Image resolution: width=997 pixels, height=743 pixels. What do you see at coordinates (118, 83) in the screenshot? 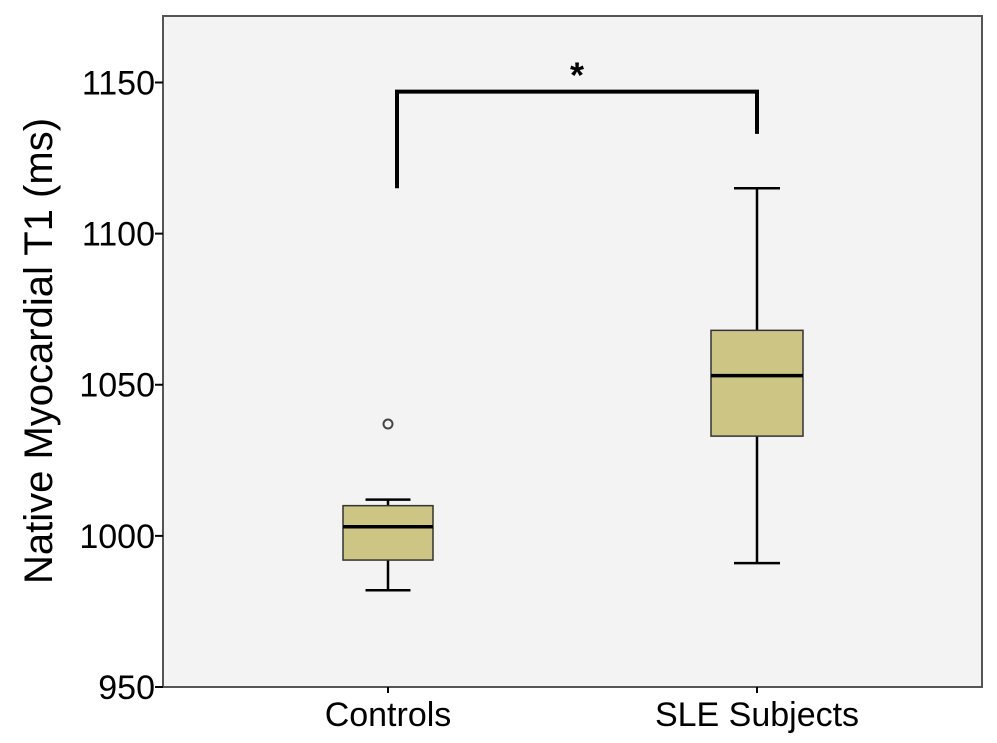
I see `y-tick-label: 1150` at bounding box center [118, 83].